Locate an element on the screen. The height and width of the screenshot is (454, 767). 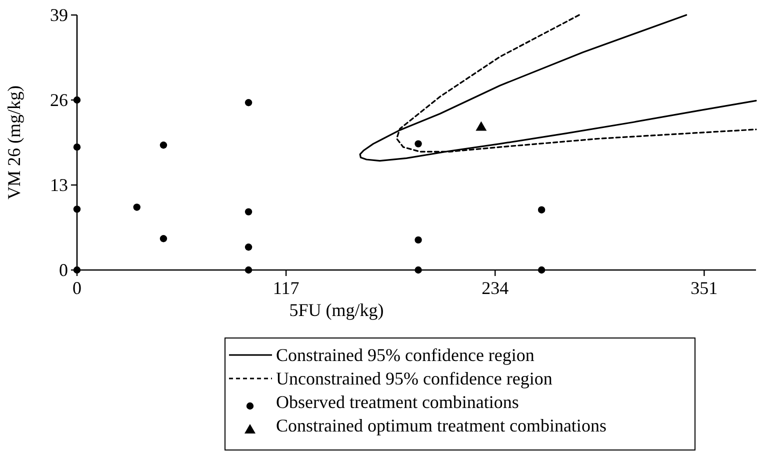
x-tick-label: 351 is located at coordinates (704, 288).